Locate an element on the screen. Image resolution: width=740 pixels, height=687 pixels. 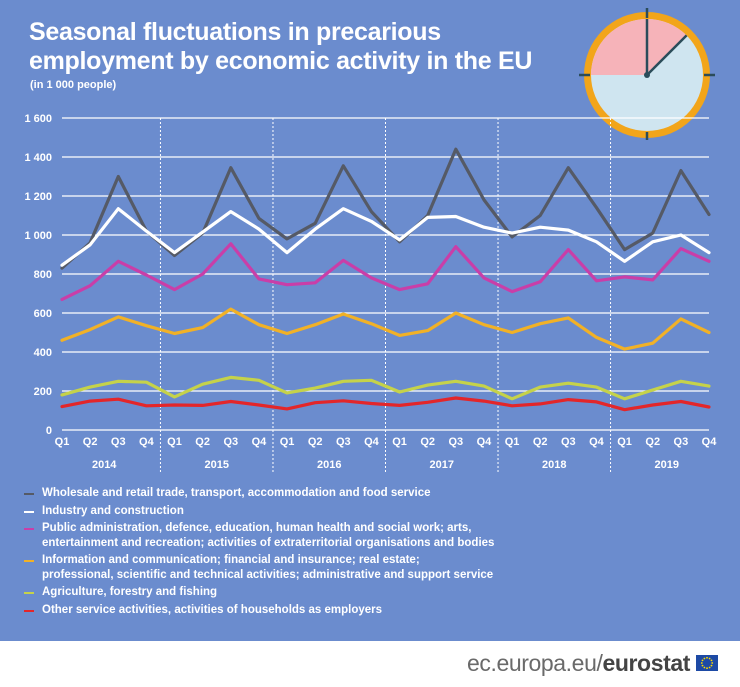
clock-wedge is located at coordinates (667, 47).